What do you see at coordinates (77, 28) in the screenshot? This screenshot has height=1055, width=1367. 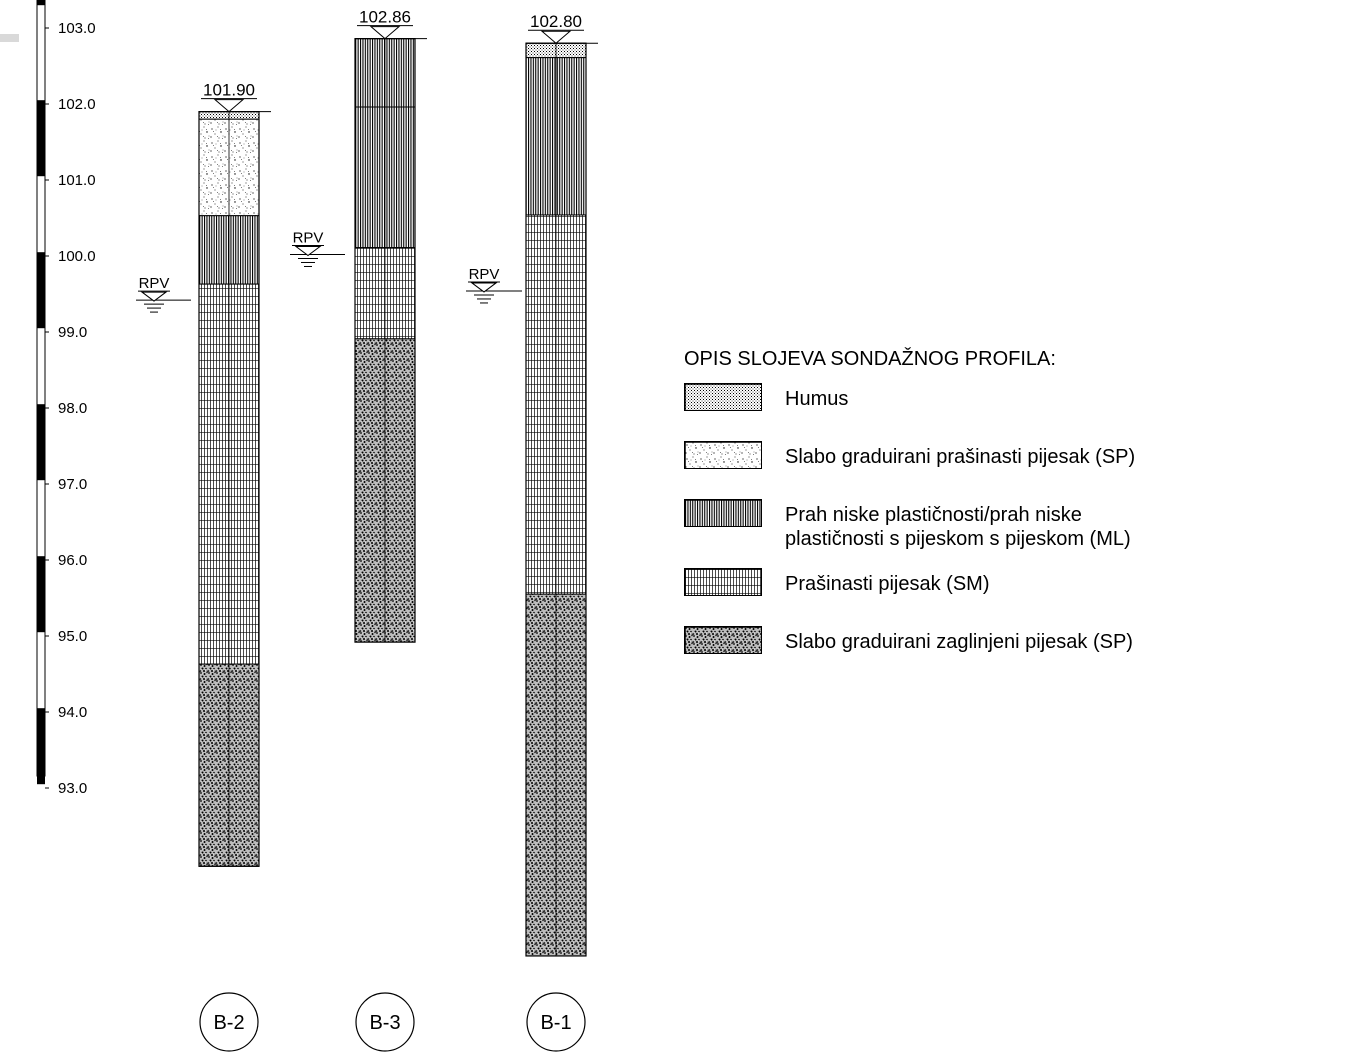 I see `scale-tick-label: 103.0` at bounding box center [77, 28].